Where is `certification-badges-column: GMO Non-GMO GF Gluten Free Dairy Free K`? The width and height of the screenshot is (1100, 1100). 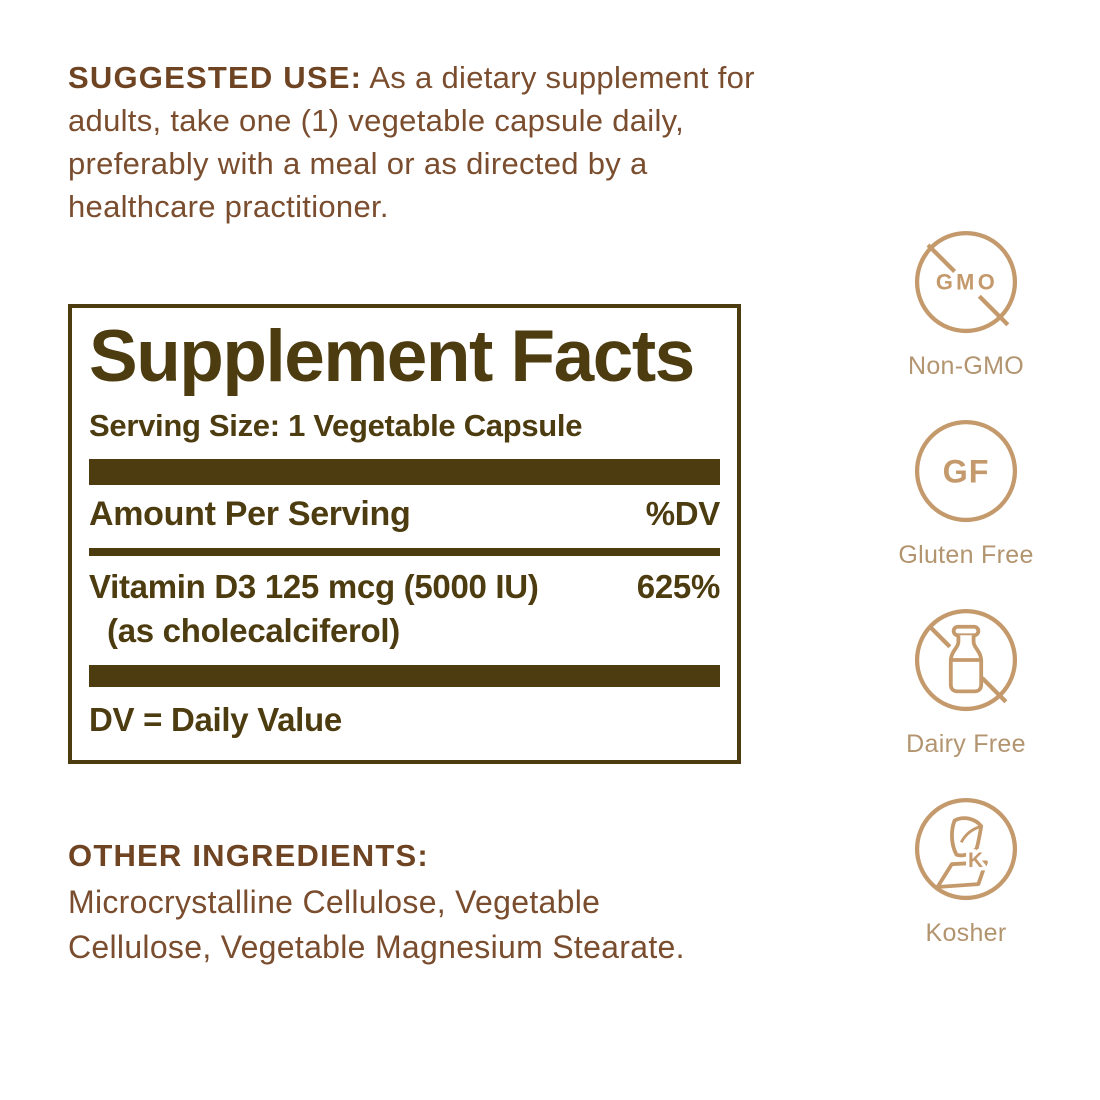
certification-badges-column: GMO Non-GMO GF Gluten Free Dairy Free K is located at coordinates (966, 603).